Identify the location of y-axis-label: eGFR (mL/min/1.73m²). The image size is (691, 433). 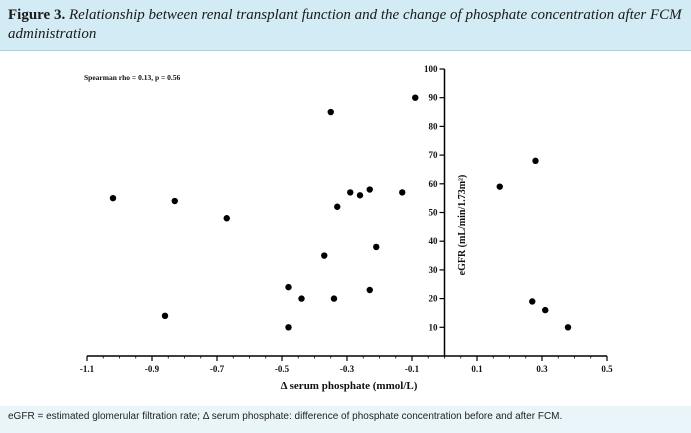
(462, 225).